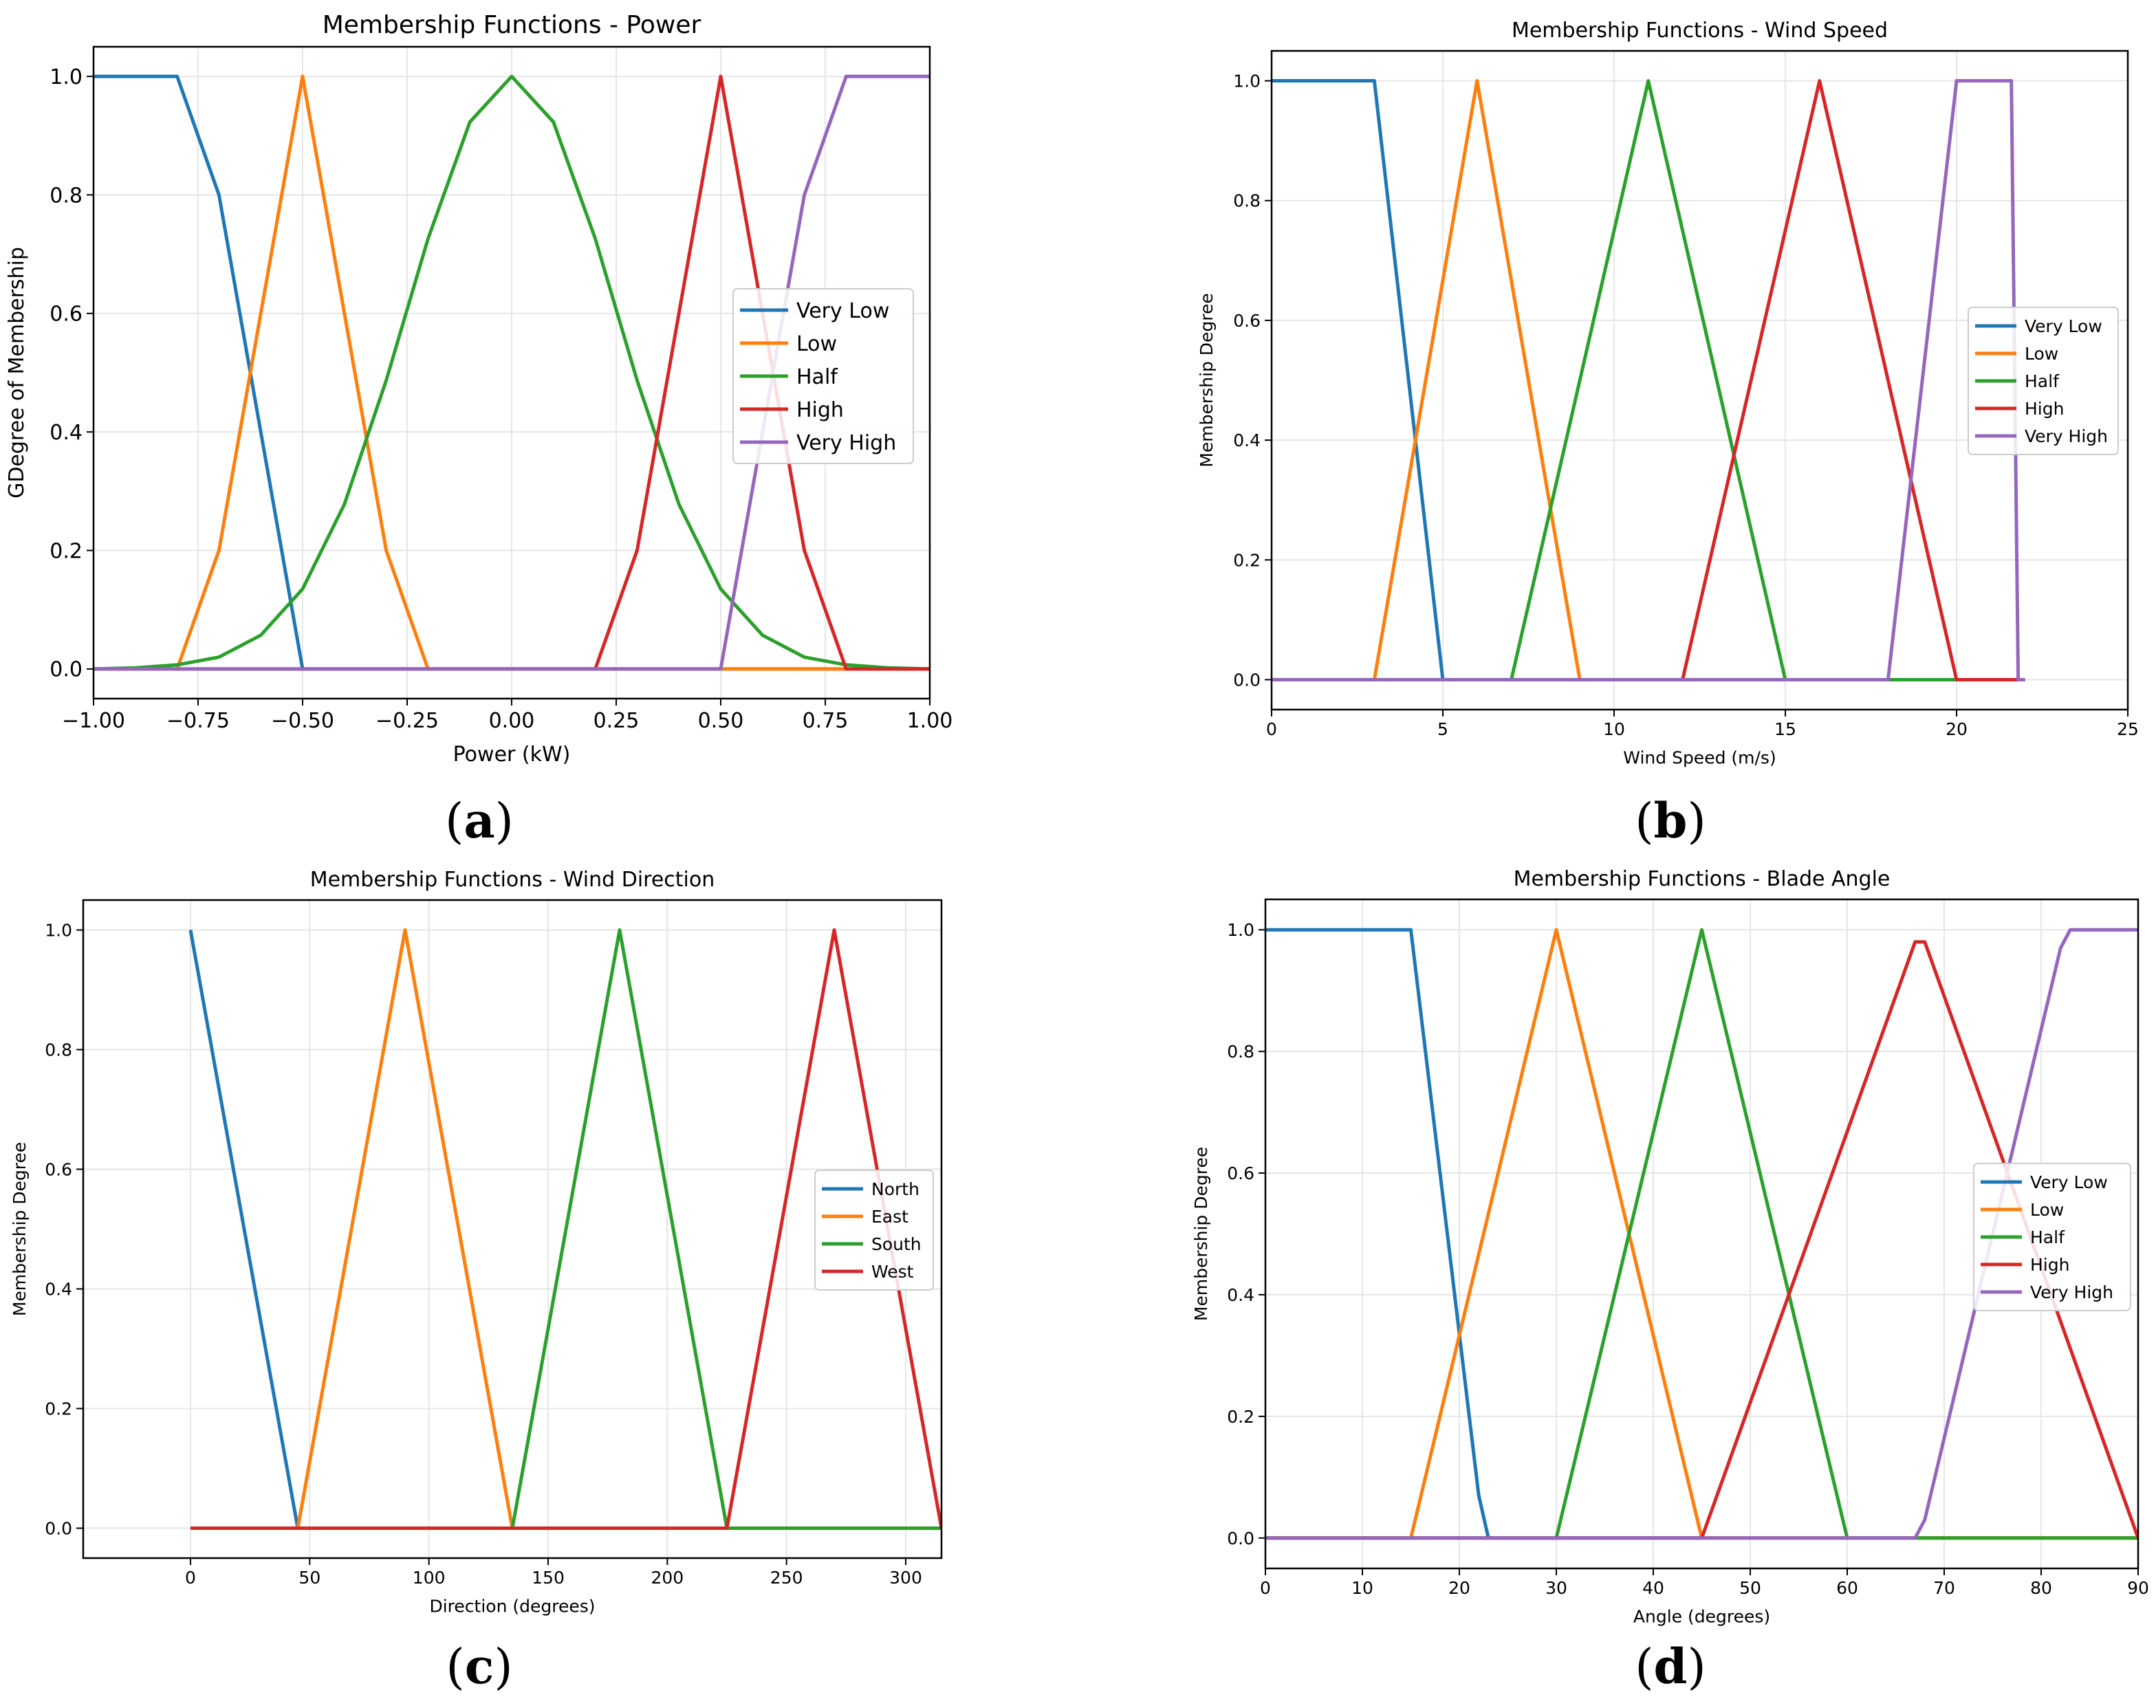  What do you see at coordinates (725, 1229) in the screenshot?
I see `series-line-south` at bounding box center [725, 1229].